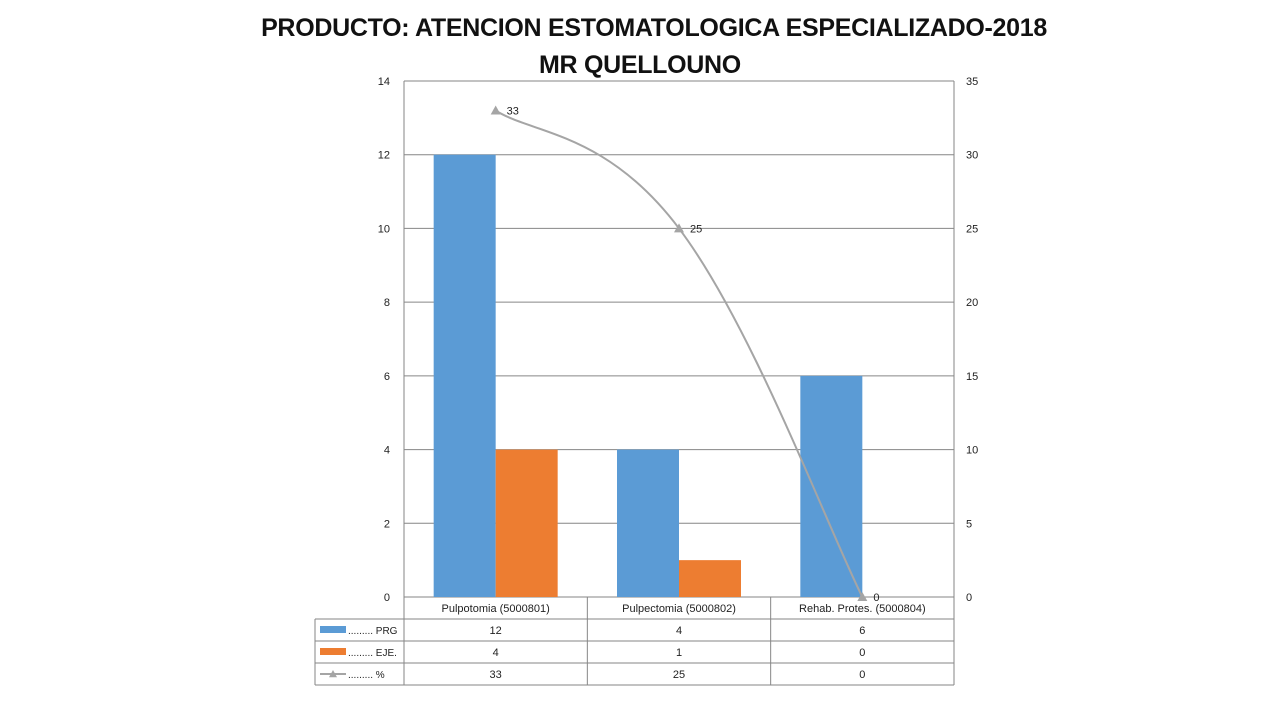 The image size is (1280, 720). I want to click on left-tick-label: 2, so click(387, 524).